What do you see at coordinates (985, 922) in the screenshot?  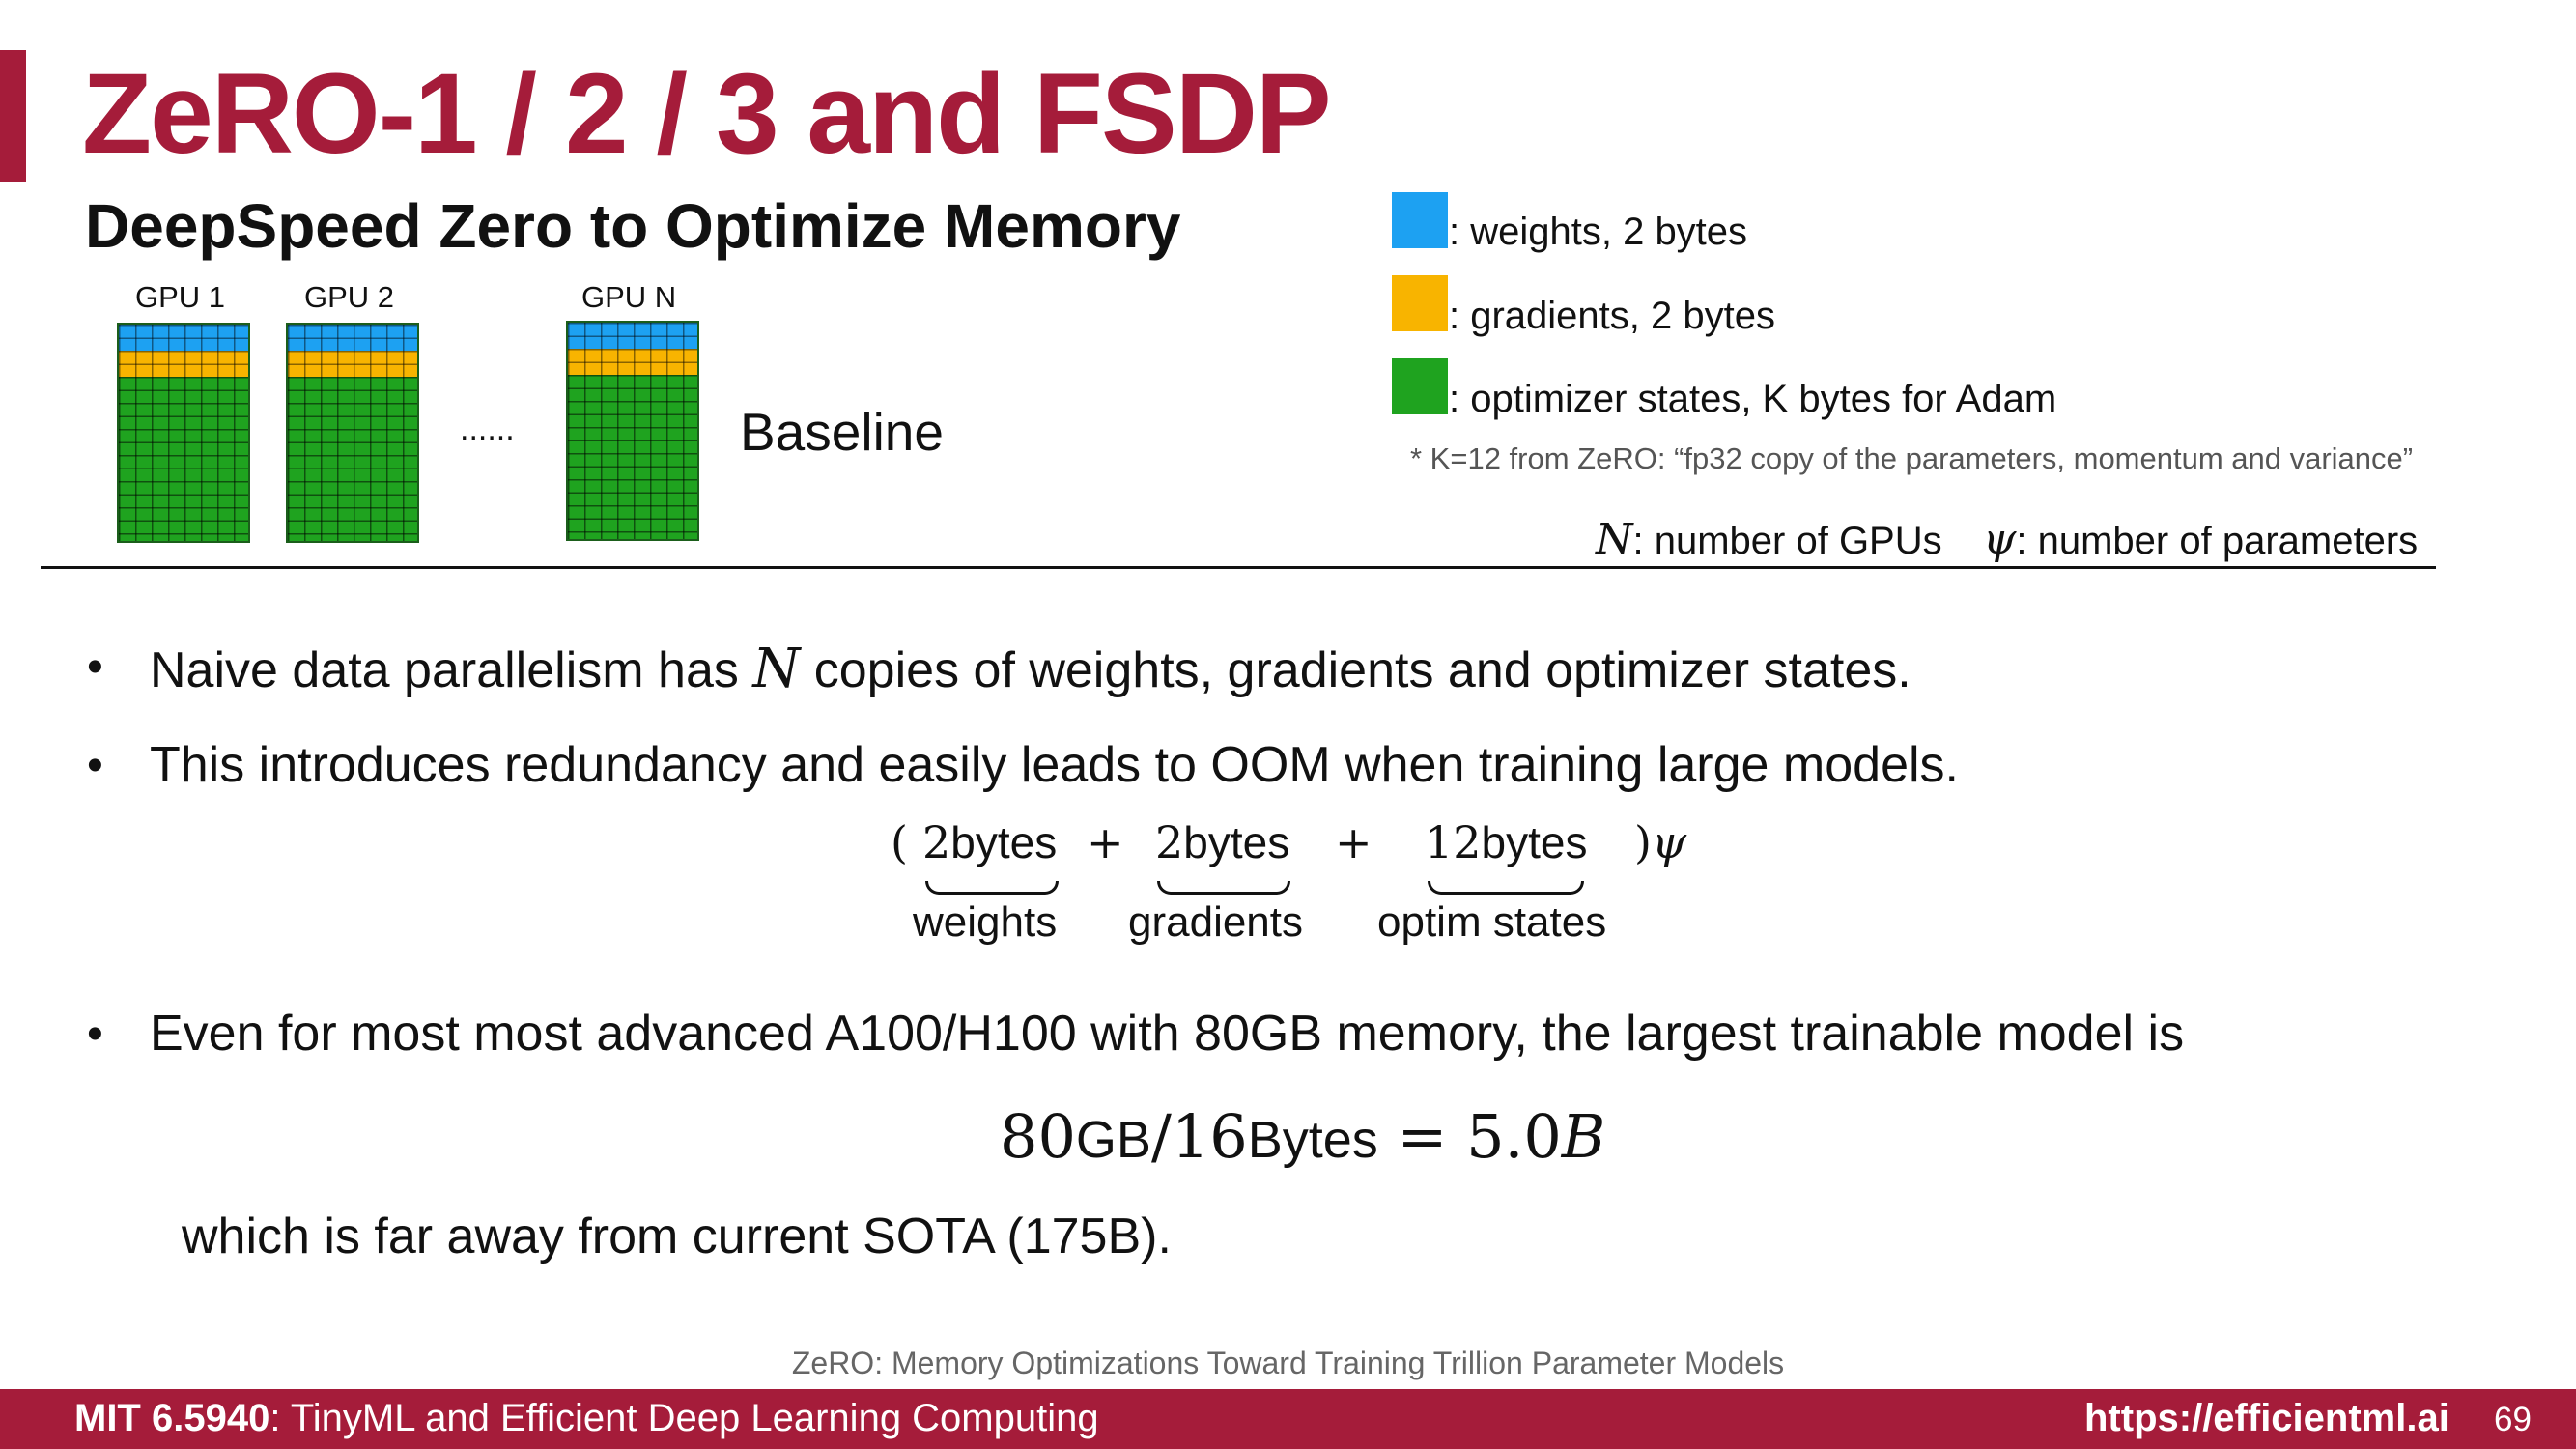 I see `underbrace-label-weights: weights` at bounding box center [985, 922].